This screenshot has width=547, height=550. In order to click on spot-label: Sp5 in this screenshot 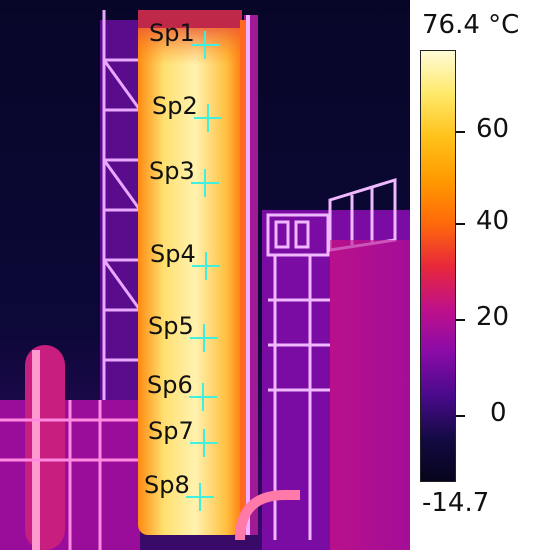, I will do `click(171, 326)`.